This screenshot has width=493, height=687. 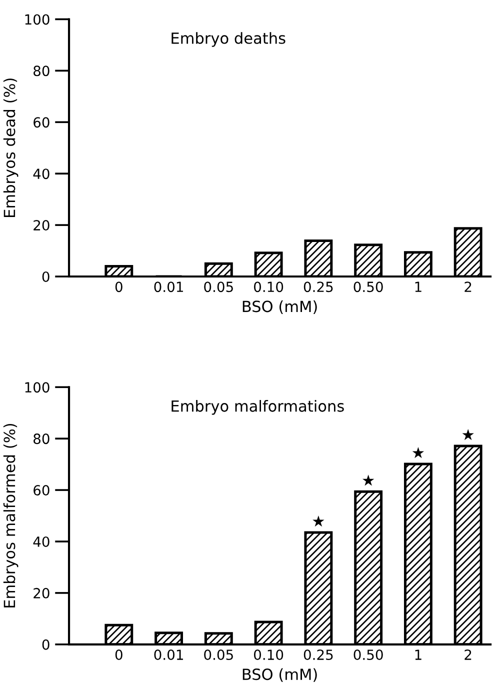 What do you see at coordinates (10, 516) in the screenshot?
I see `y-axis-title: Embryos malformed (%)` at bounding box center [10, 516].